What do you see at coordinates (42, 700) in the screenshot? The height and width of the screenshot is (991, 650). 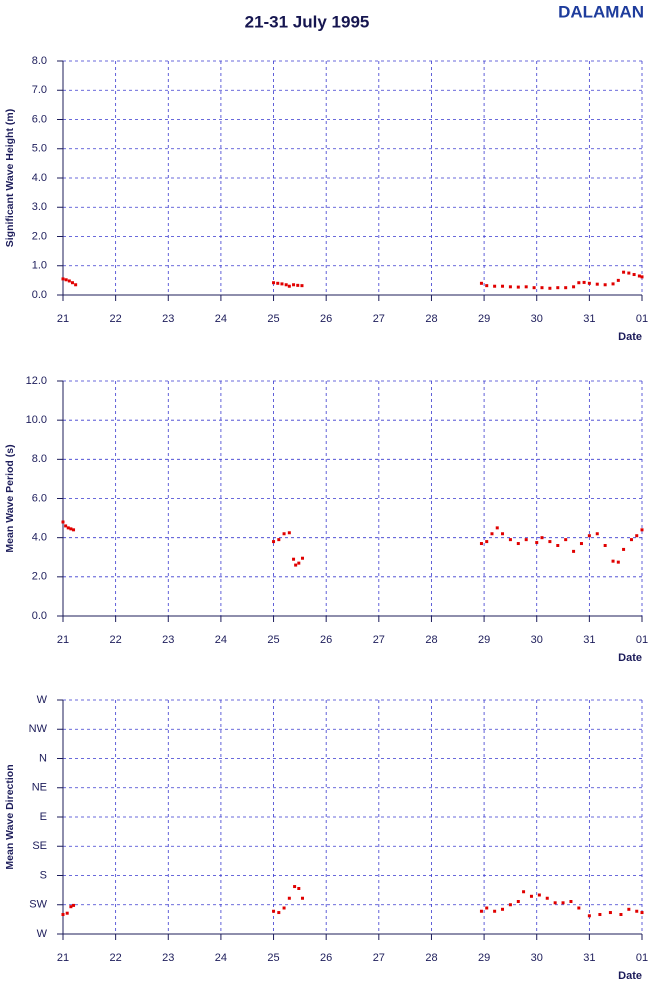 I see `y-tick-label: W` at bounding box center [42, 700].